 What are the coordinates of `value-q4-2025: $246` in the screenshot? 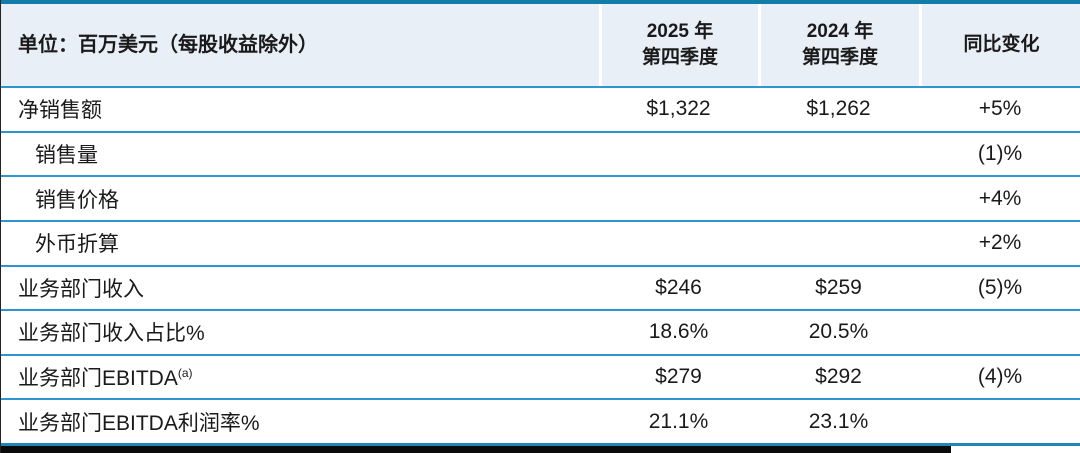 It's located at (678, 287).